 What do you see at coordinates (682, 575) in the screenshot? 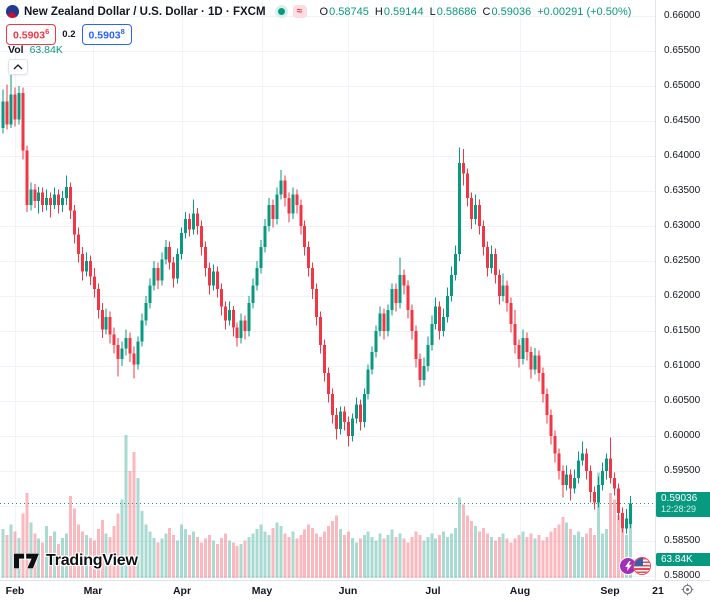
I see `price-tick-label: 0.58000` at bounding box center [682, 575].